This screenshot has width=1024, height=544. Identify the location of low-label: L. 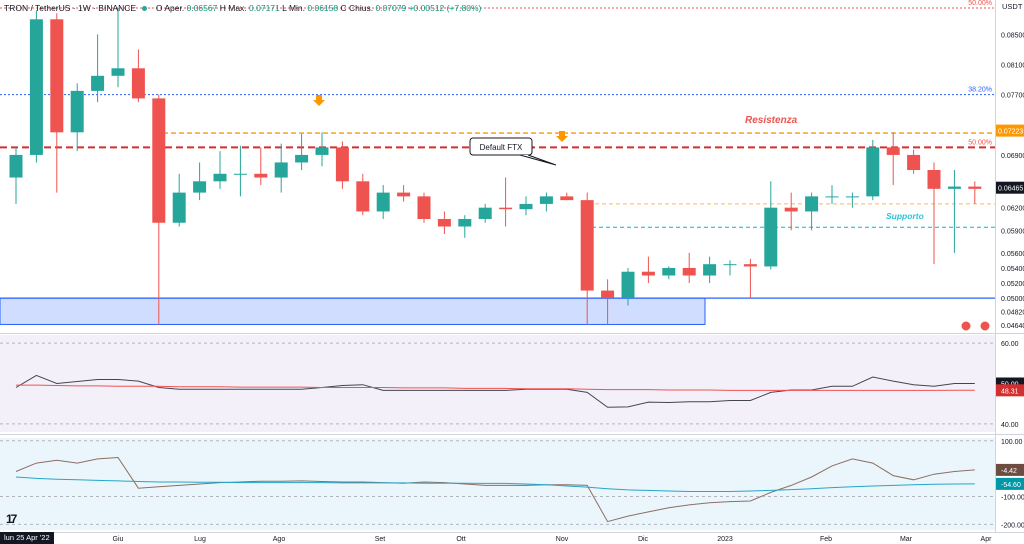
(284, 8).